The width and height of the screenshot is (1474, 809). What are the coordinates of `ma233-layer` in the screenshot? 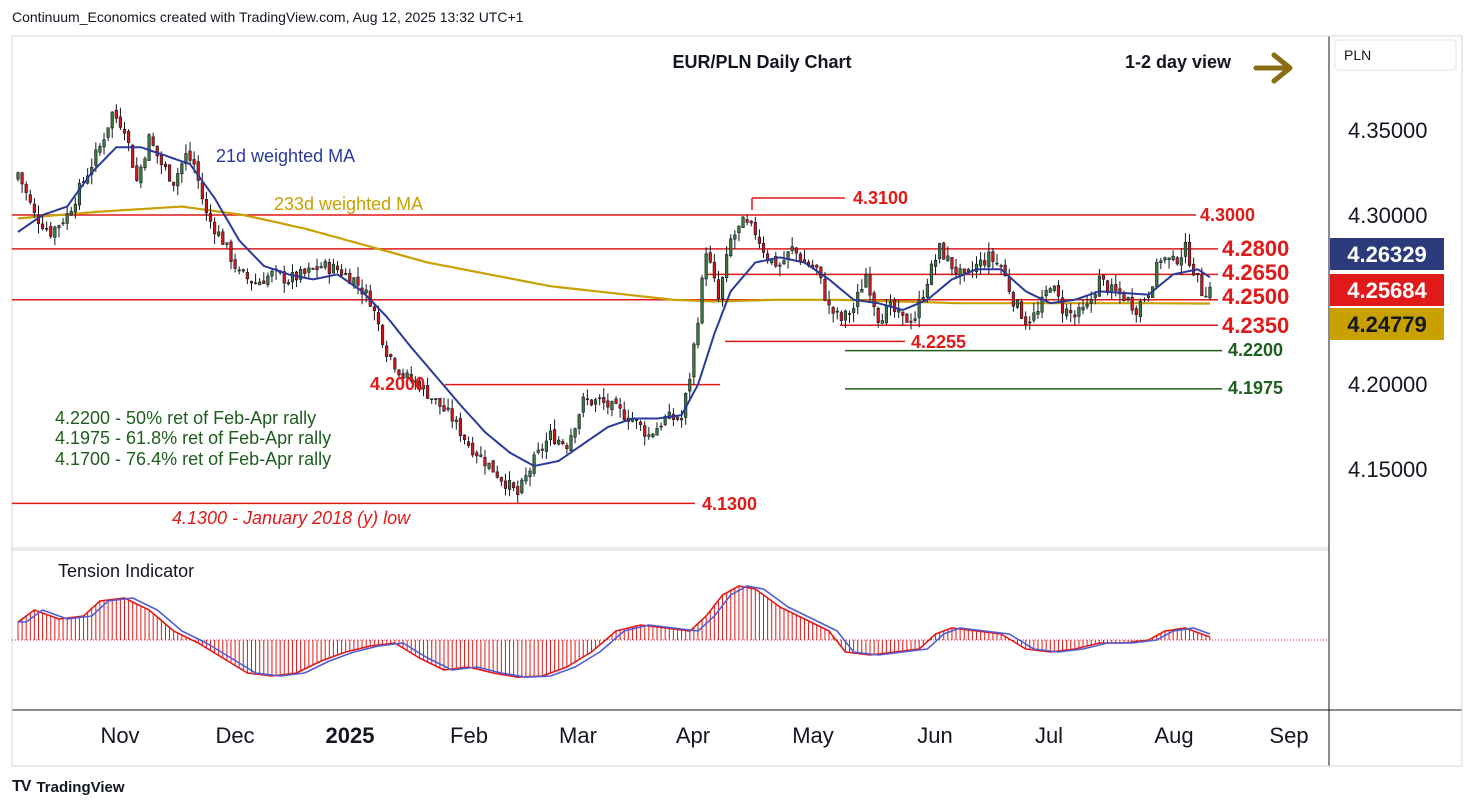 It's located at (613, 255).